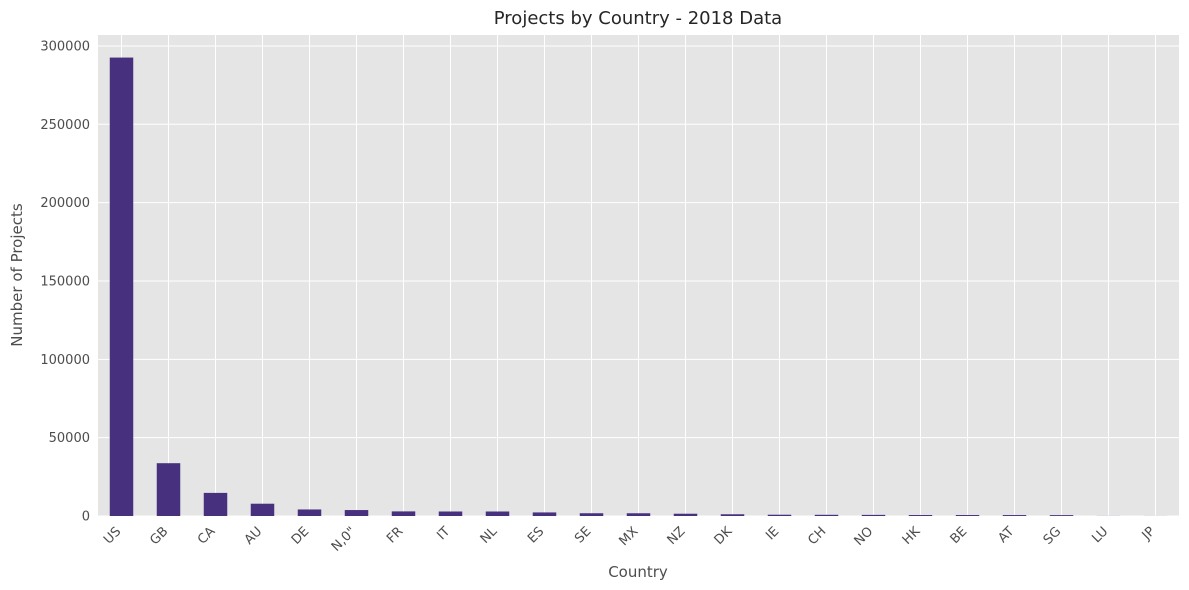  I want to click on chart-title: Projects by Country - 2018 Data, so click(638, 18).